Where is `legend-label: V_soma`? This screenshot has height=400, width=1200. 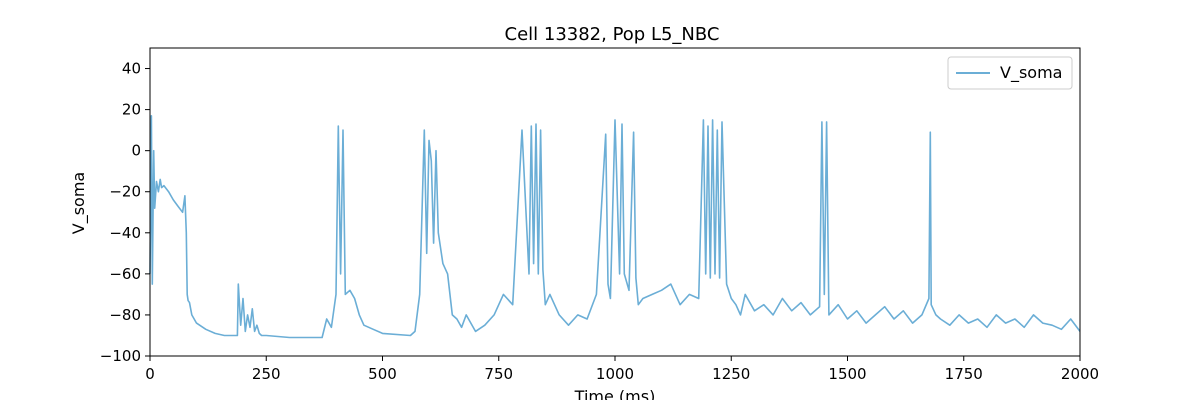 legend-label: V_soma is located at coordinates (1031, 73).